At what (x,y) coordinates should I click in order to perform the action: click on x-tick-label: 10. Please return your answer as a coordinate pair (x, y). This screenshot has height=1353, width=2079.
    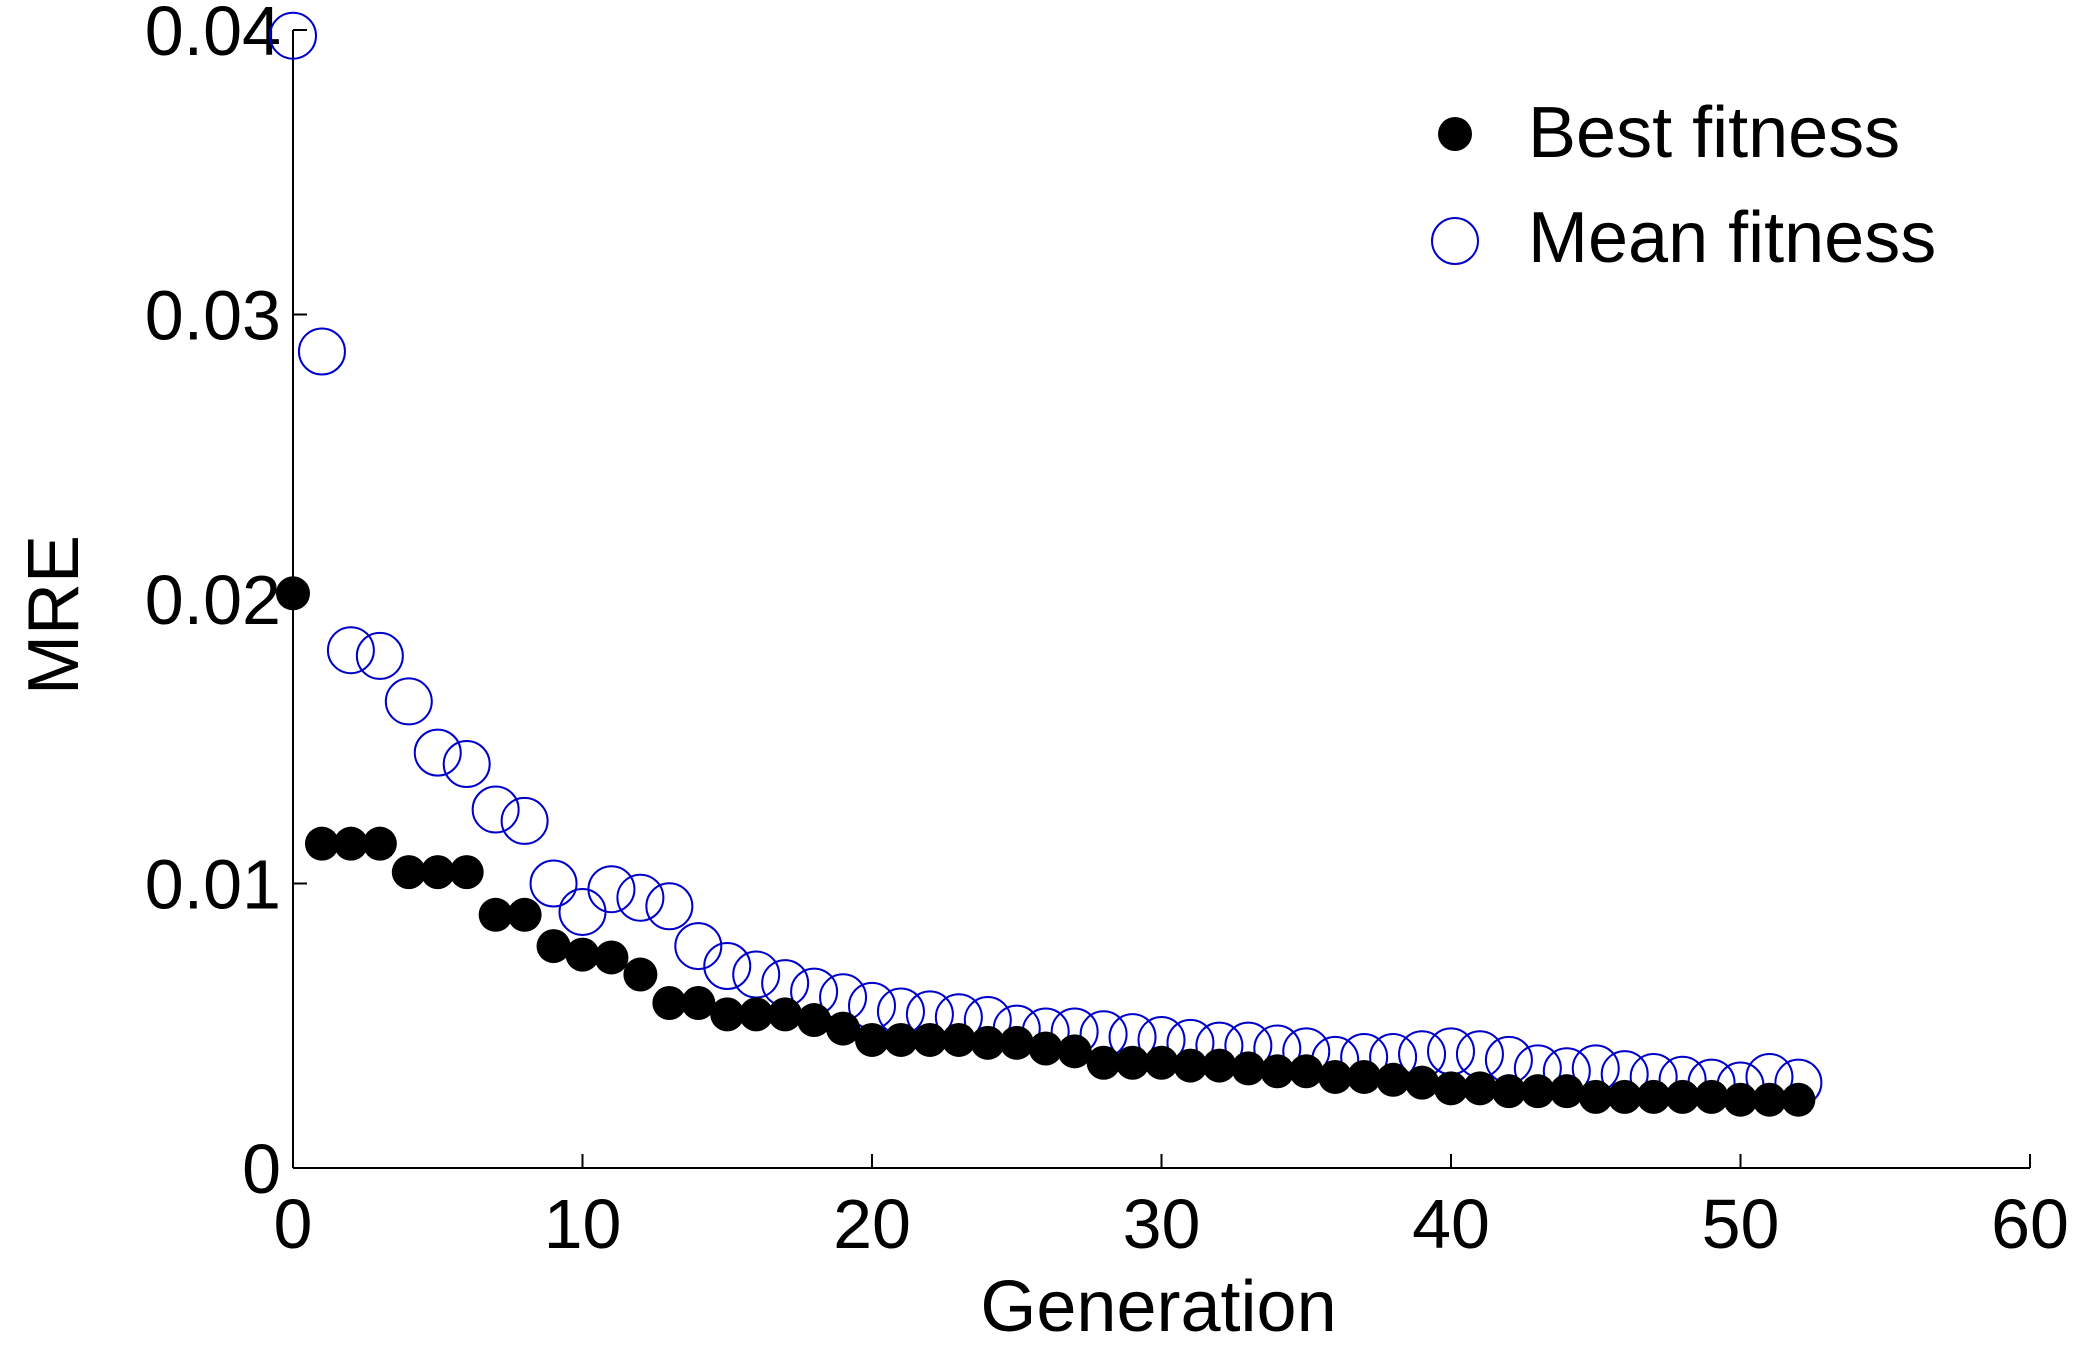
    Looking at the image, I should click on (583, 1224).